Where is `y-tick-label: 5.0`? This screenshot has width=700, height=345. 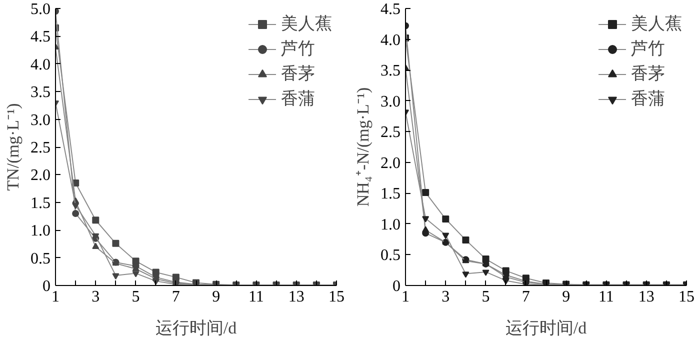 y-tick-label: 5.0 is located at coordinates (40, 9).